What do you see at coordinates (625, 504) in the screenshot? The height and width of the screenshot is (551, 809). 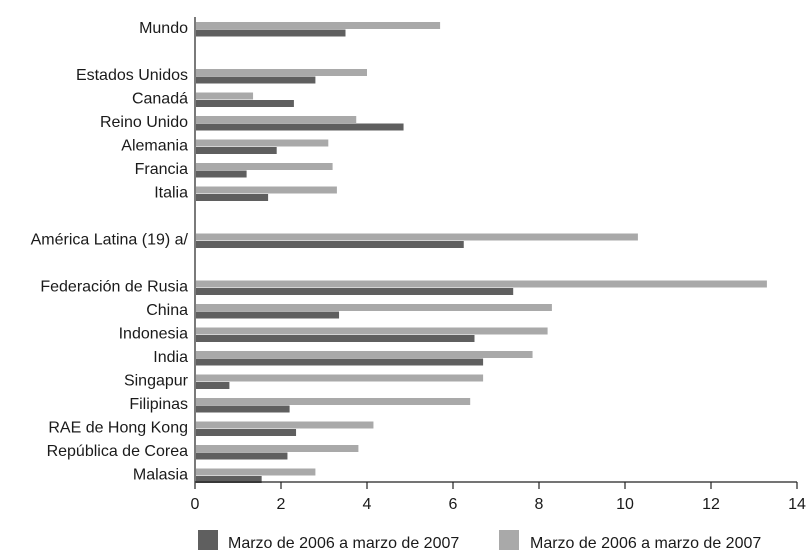 I see `x-tick-label-10: 10` at bounding box center [625, 504].